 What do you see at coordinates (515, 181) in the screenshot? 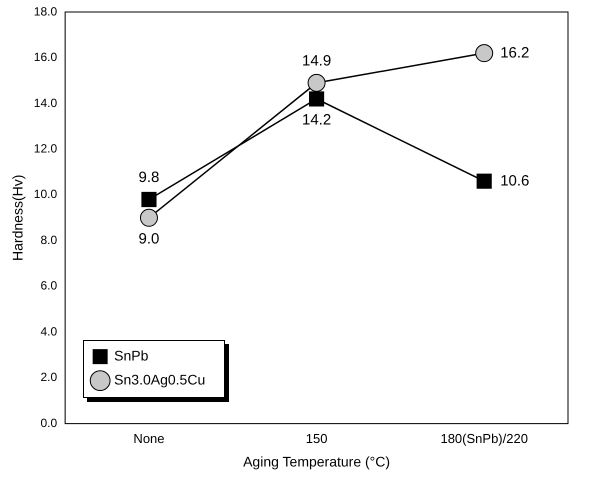
I see `data-label: 10.6` at bounding box center [515, 181].